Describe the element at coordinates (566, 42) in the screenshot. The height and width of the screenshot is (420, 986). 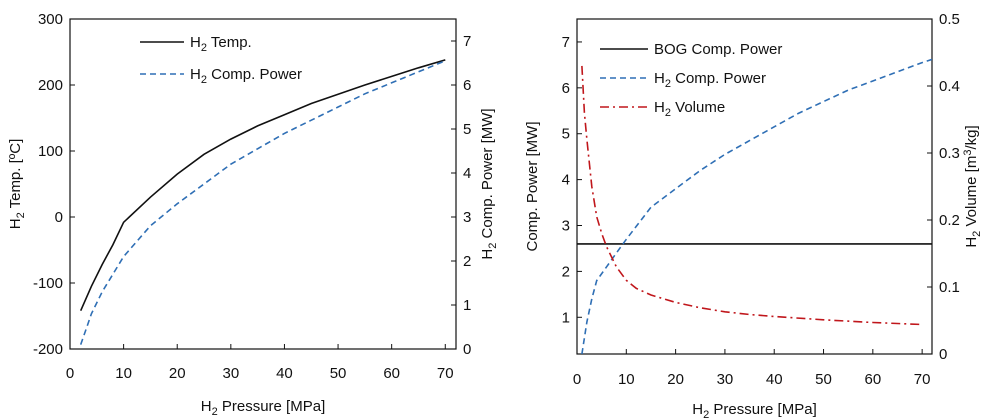
I see `y-left-tick-label: 7` at that location.